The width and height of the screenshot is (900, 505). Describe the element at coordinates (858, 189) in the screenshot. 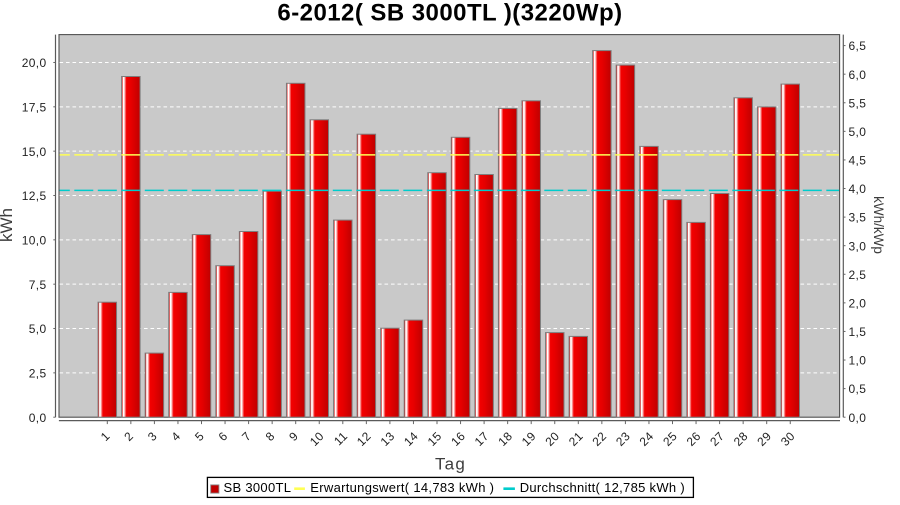

I see `svg-text: 4,0` at that location.